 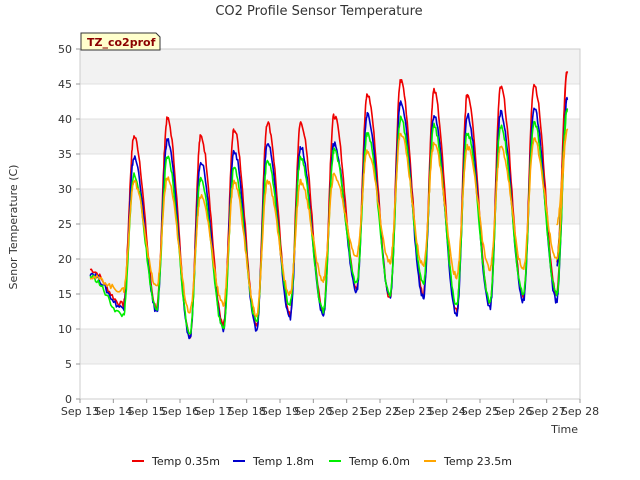 What do you see at coordinates (113, 411) in the screenshot?
I see `x-tick-label: Sep 14` at bounding box center [113, 411].